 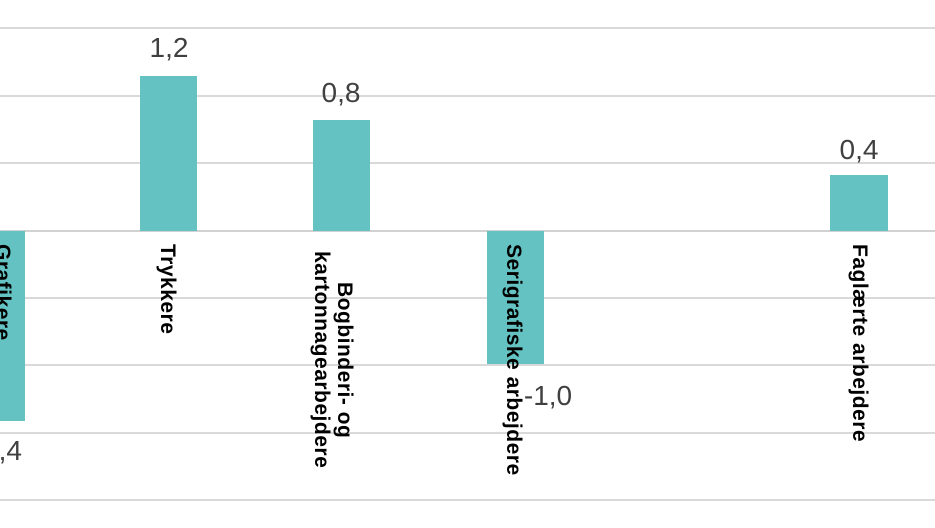 What do you see at coordinates (341, 175) in the screenshot?
I see `bar-bogbinderi` at bounding box center [341, 175].